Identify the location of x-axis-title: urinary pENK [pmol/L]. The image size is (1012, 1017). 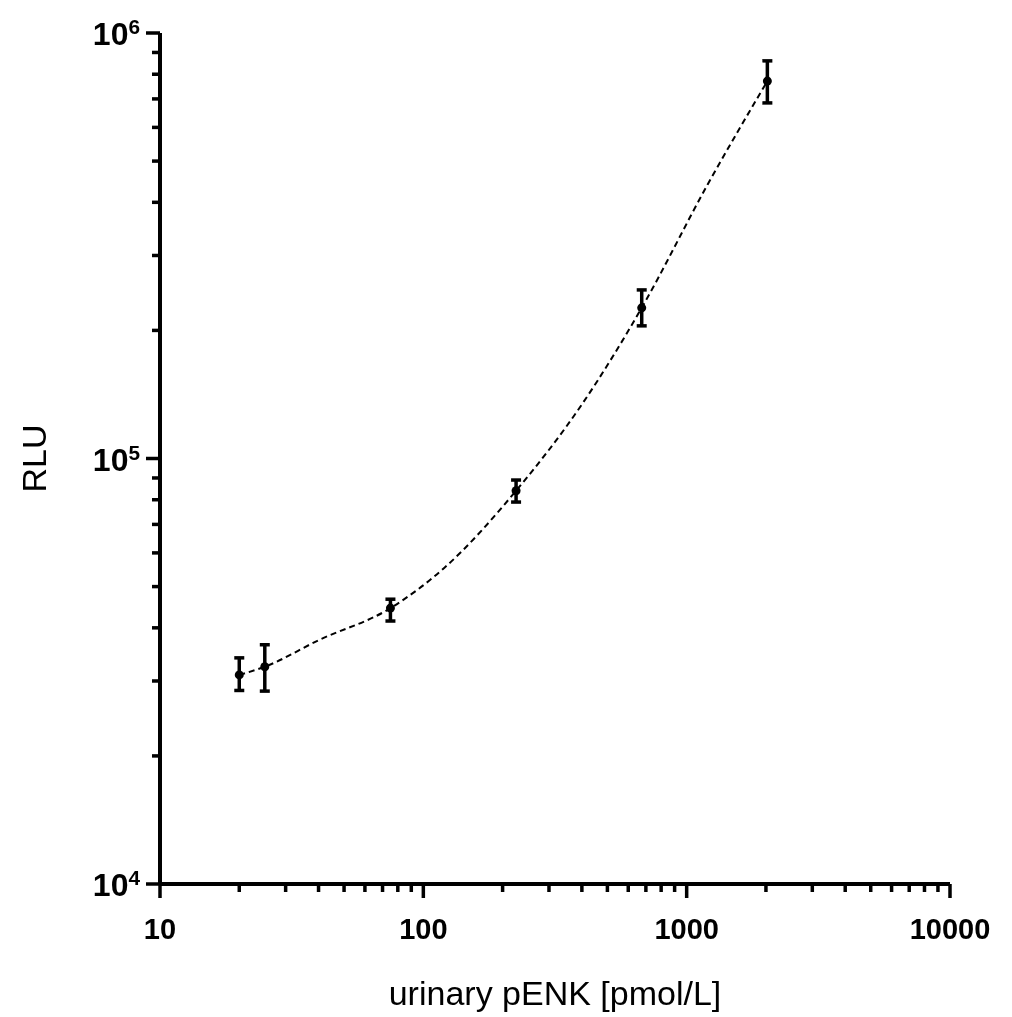
(555, 993).